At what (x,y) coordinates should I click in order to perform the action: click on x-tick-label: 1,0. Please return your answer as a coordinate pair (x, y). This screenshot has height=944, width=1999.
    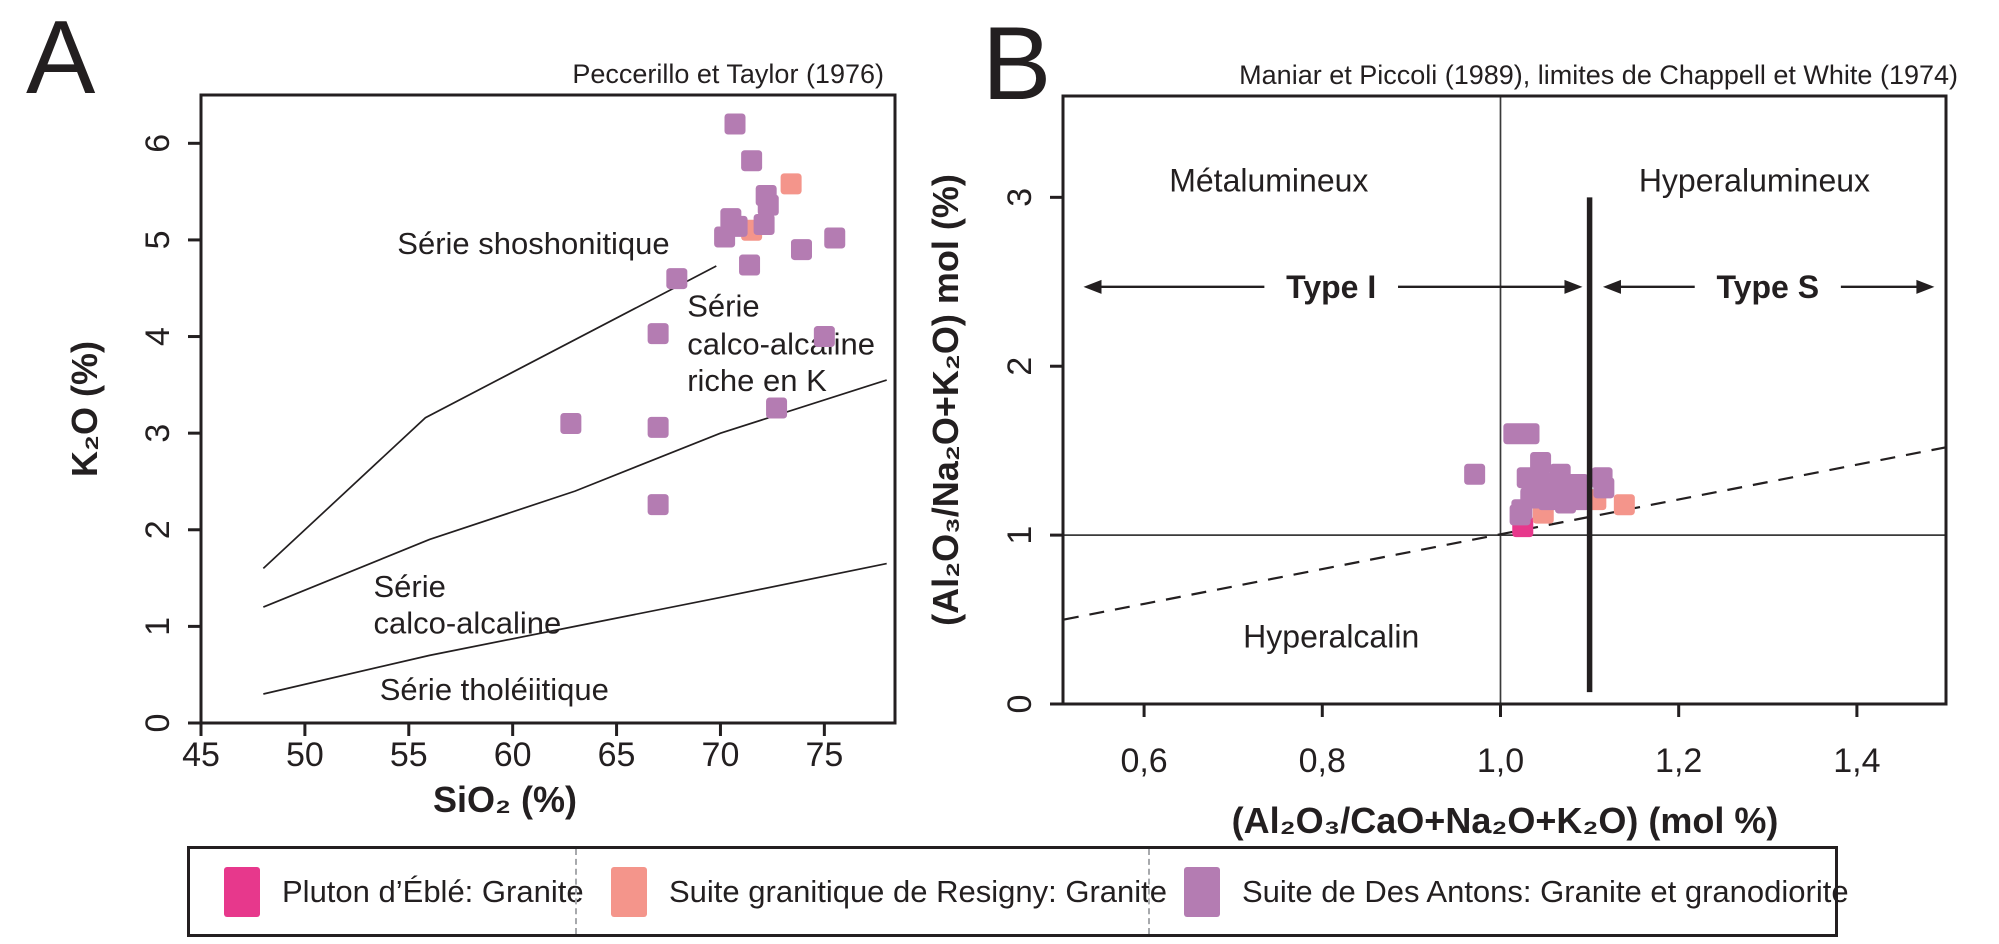
    Looking at the image, I should click on (1500, 761).